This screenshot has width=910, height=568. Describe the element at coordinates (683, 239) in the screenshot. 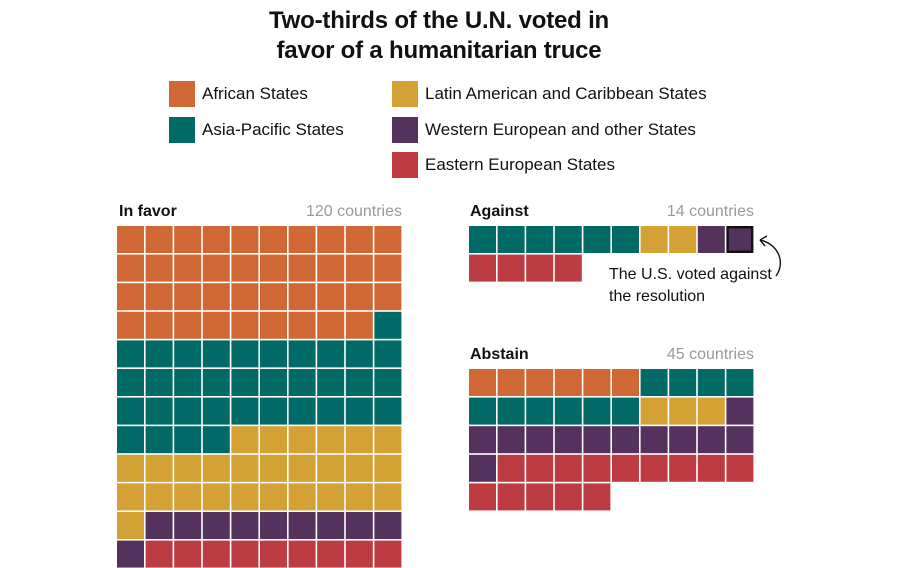

I see `against-cell-latin-american-and-caribbean-states` at that location.